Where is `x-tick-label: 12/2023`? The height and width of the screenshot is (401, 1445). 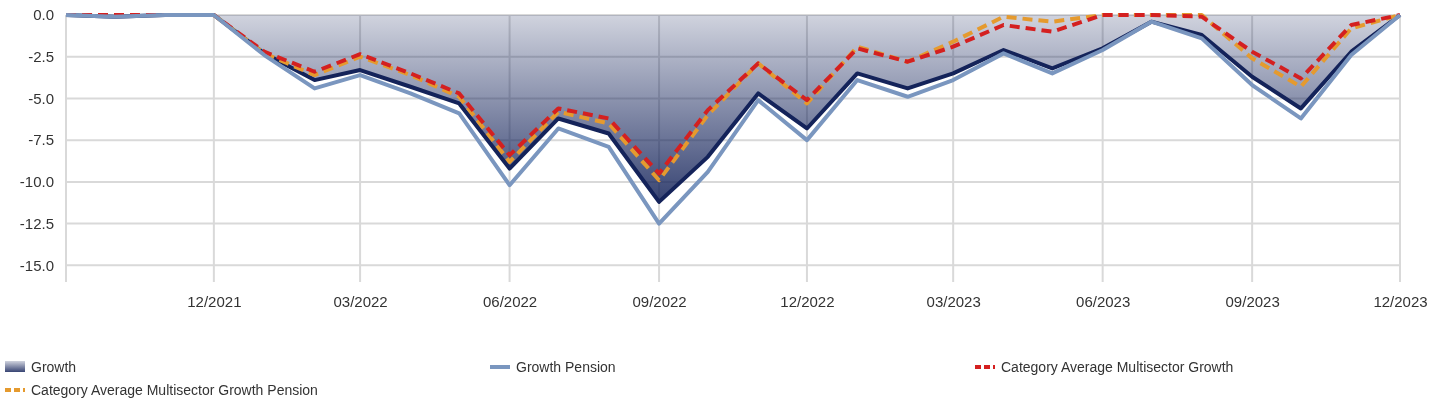 x-tick-label: 12/2023 is located at coordinates (1400, 301).